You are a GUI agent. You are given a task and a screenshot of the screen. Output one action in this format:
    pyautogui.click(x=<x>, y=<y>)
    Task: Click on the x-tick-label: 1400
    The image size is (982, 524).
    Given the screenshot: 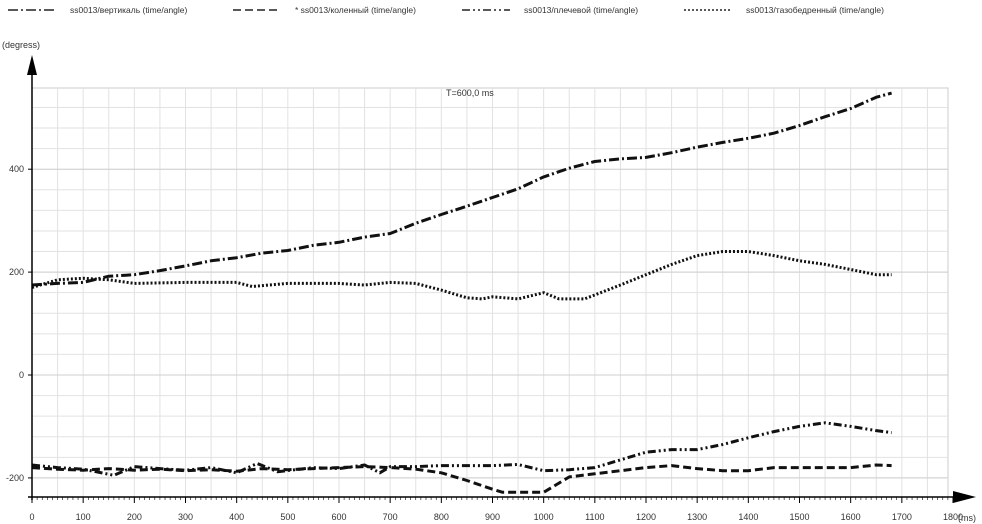 What is the action you would take?
    pyautogui.click(x=748, y=517)
    